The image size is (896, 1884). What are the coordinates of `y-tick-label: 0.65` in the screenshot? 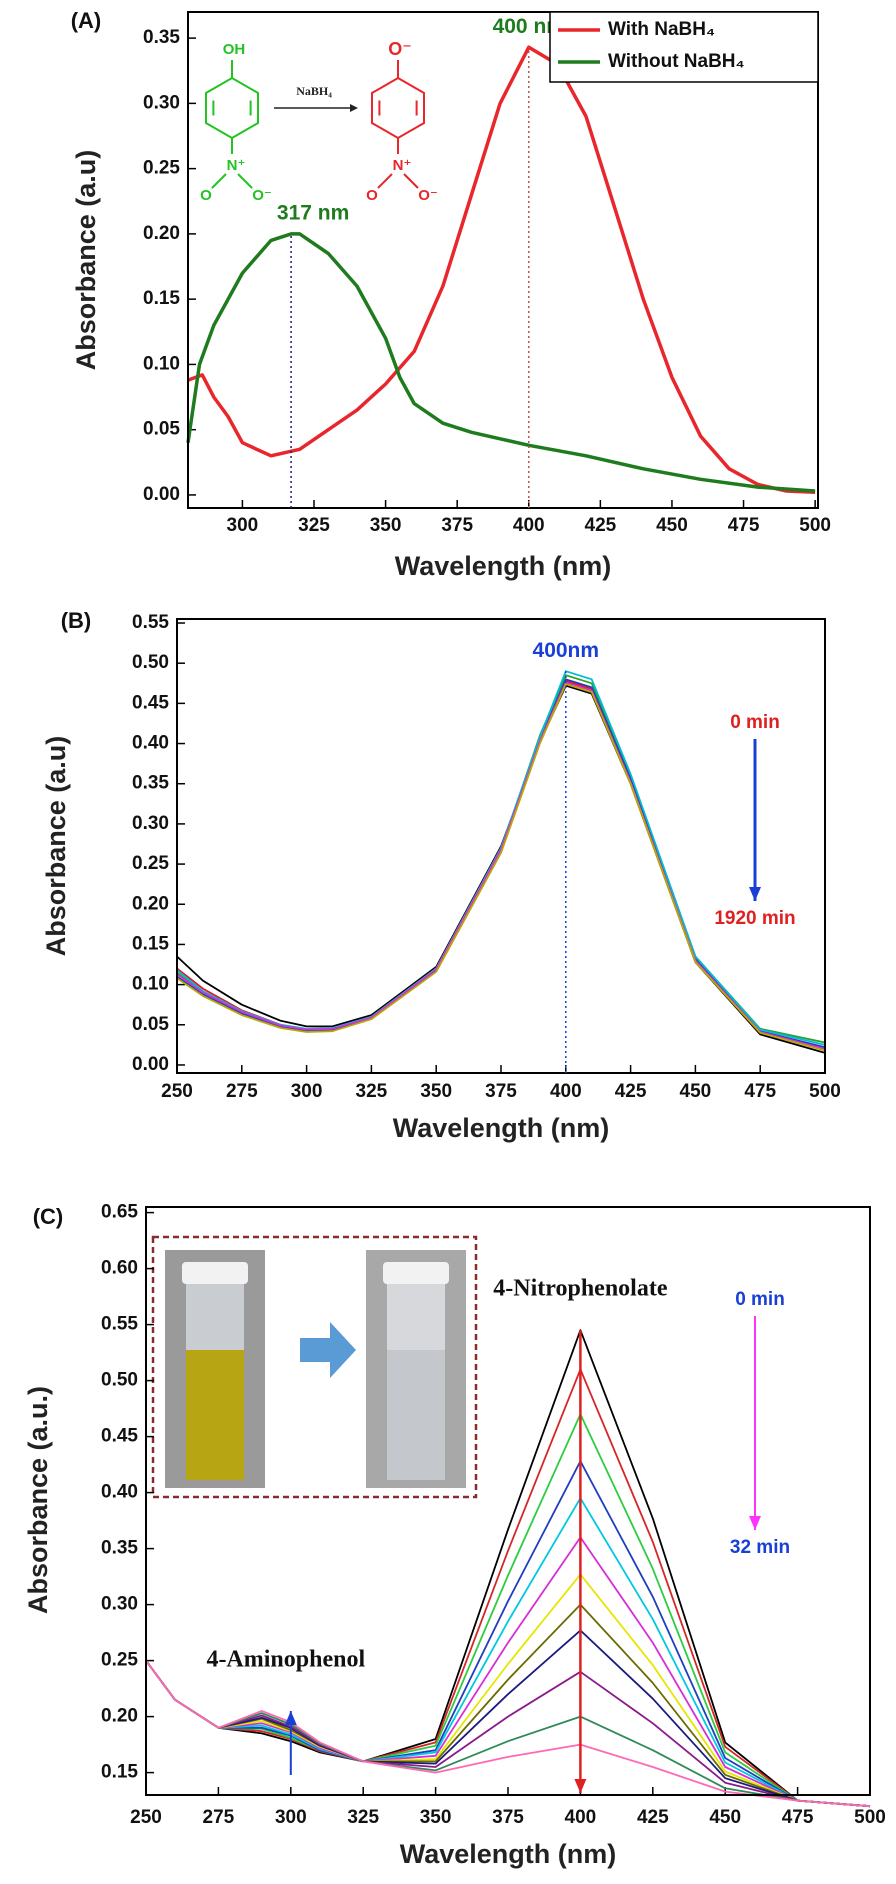 It's located at (119, 1212).